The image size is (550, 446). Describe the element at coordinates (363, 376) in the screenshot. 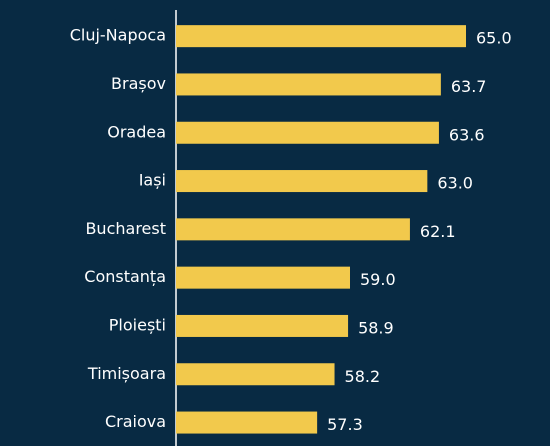

I see `value-label: 58.2` at that location.